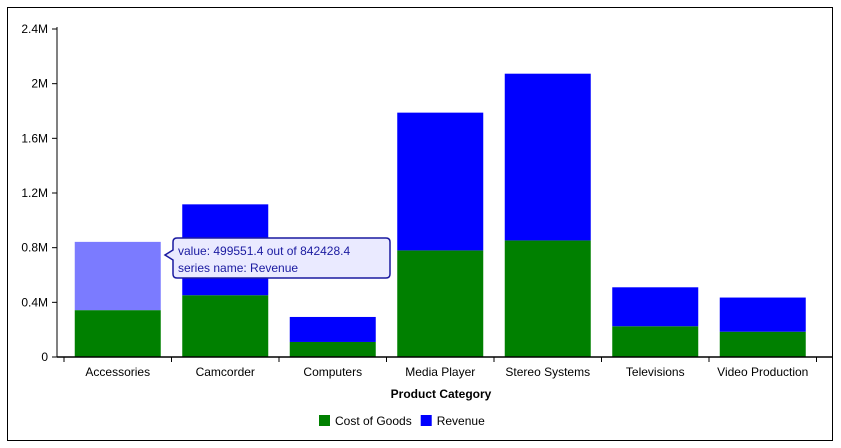 Image resolution: width=841 pixels, height=448 pixels. What do you see at coordinates (225, 326) in the screenshot?
I see `bar-cost-of-goods-camcorder` at bounding box center [225, 326].